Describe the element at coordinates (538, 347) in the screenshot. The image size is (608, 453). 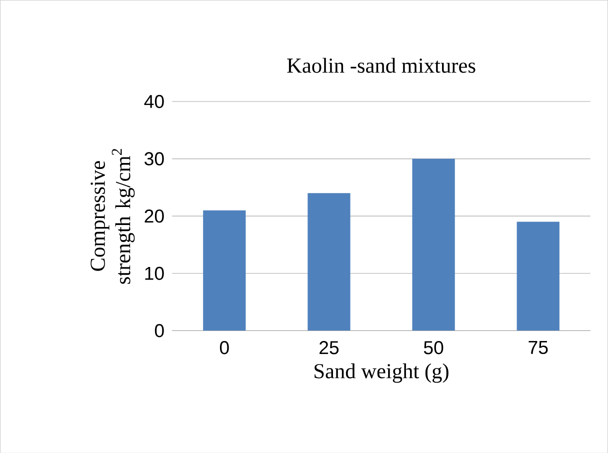
I see `x-tick-label: 75` at that location.